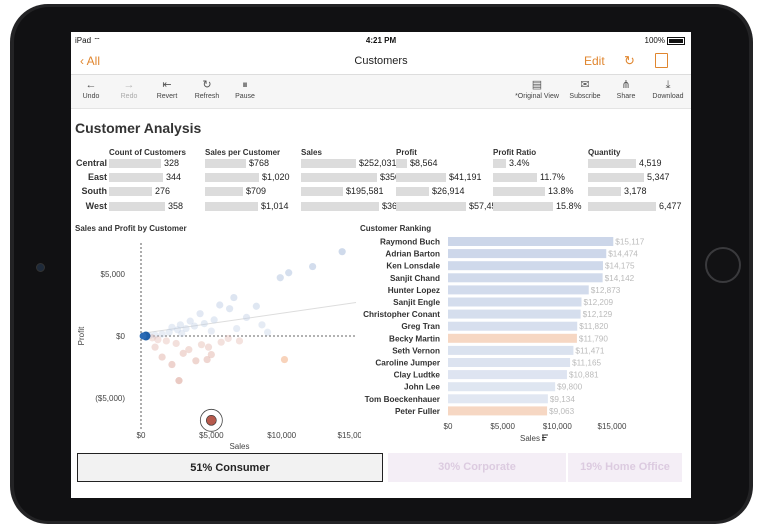 Image resolution: width=763 pixels, height=527 pixels. Describe the element at coordinates (519, 163) in the screenshot. I see `metric-value: 3.4%` at that location.